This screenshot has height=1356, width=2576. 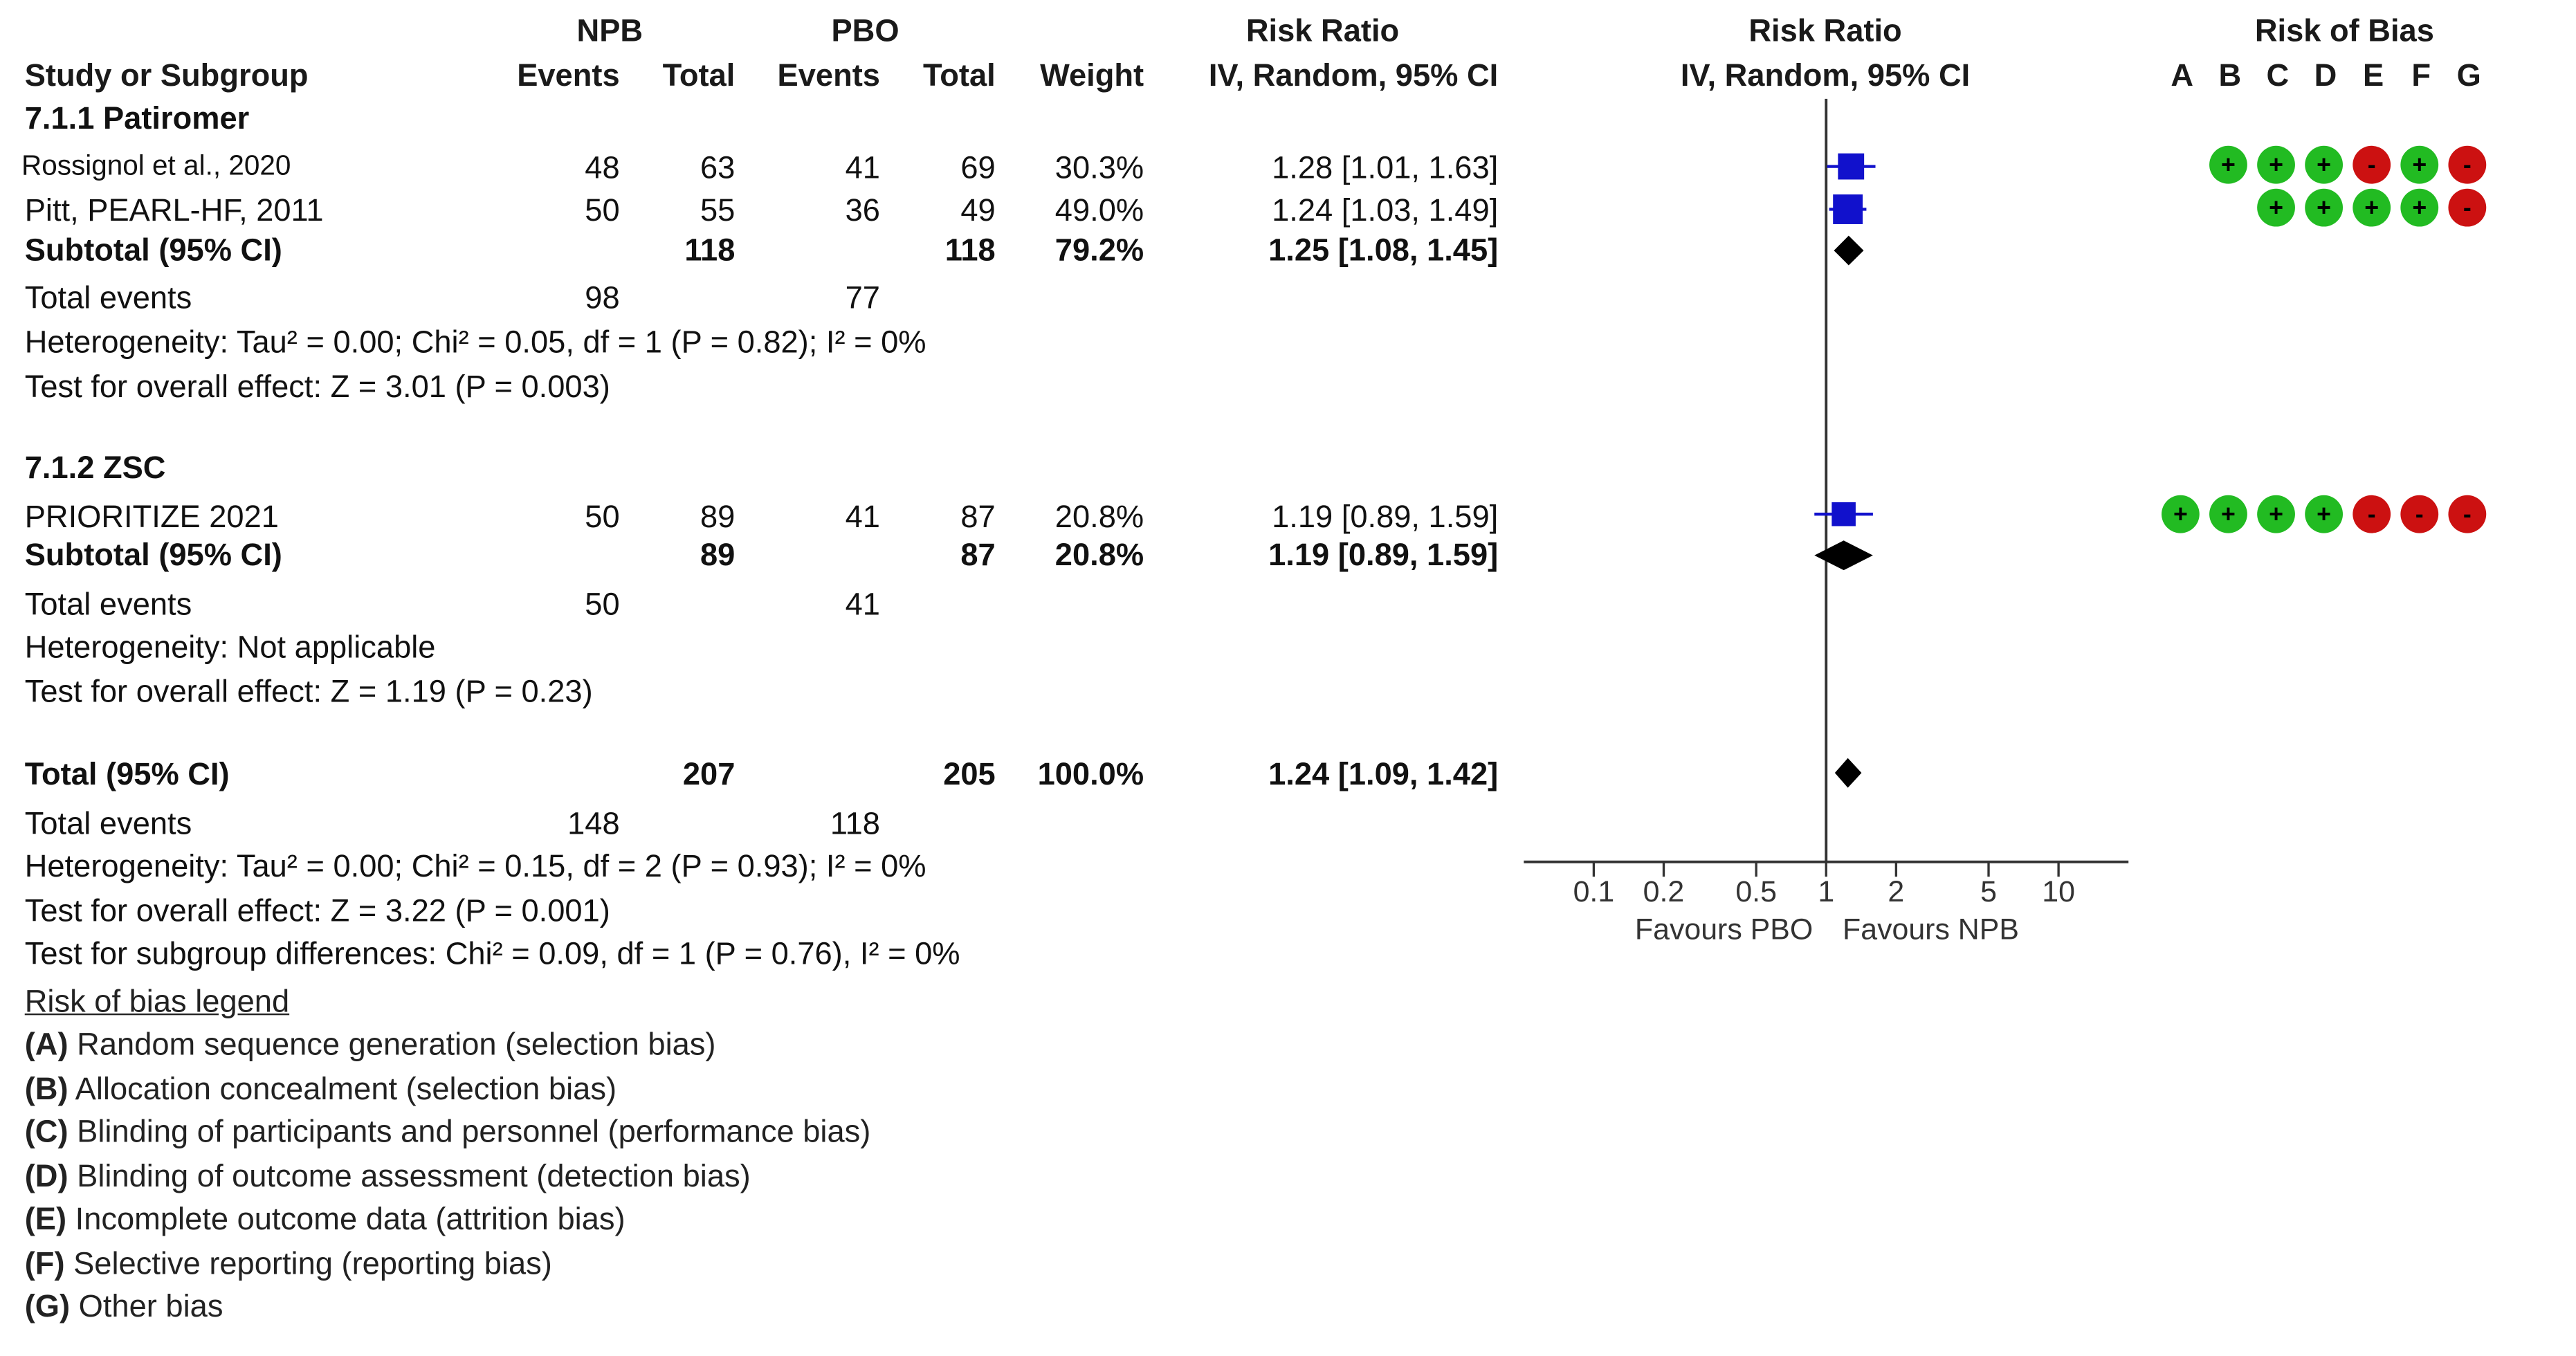 What do you see at coordinates (1989, 891) in the screenshot?
I see `x-tick-label: 5` at bounding box center [1989, 891].